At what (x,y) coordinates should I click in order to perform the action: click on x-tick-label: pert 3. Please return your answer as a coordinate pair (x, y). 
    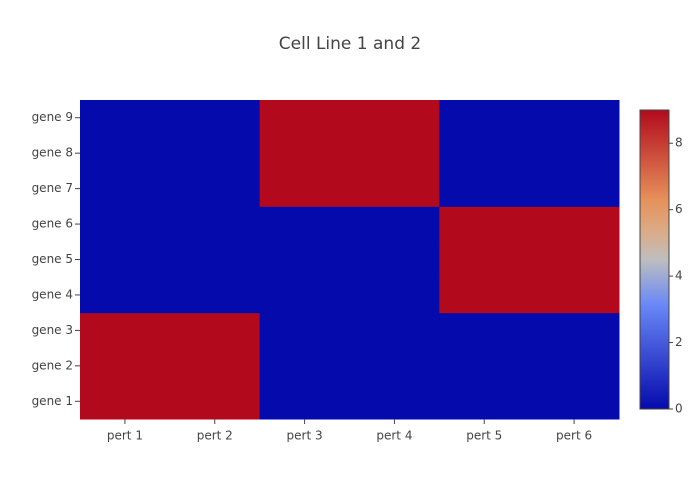
    Looking at the image, I should click on (305, 436).